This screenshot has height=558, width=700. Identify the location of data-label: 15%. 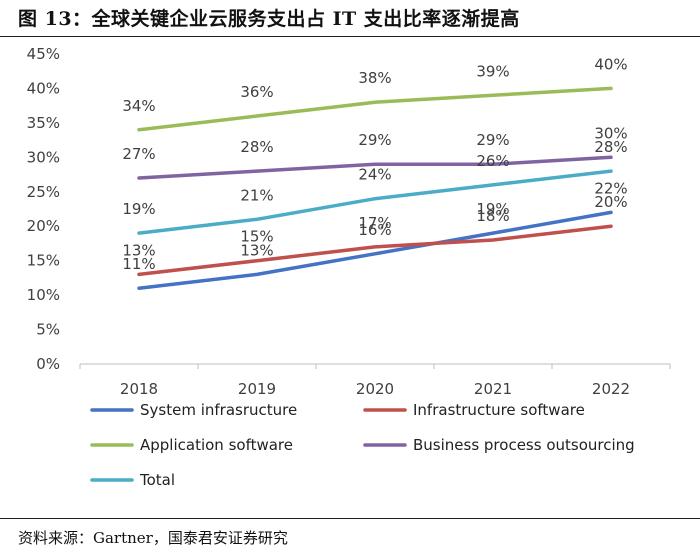
(256, 237).